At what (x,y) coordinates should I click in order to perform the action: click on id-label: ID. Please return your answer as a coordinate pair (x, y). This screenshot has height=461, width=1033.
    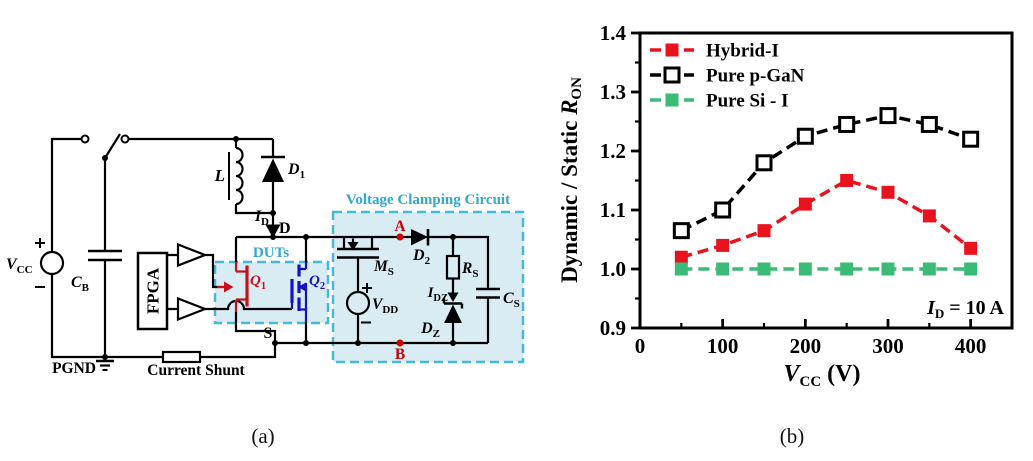
    Looking at the image, I should click on (261, 218).